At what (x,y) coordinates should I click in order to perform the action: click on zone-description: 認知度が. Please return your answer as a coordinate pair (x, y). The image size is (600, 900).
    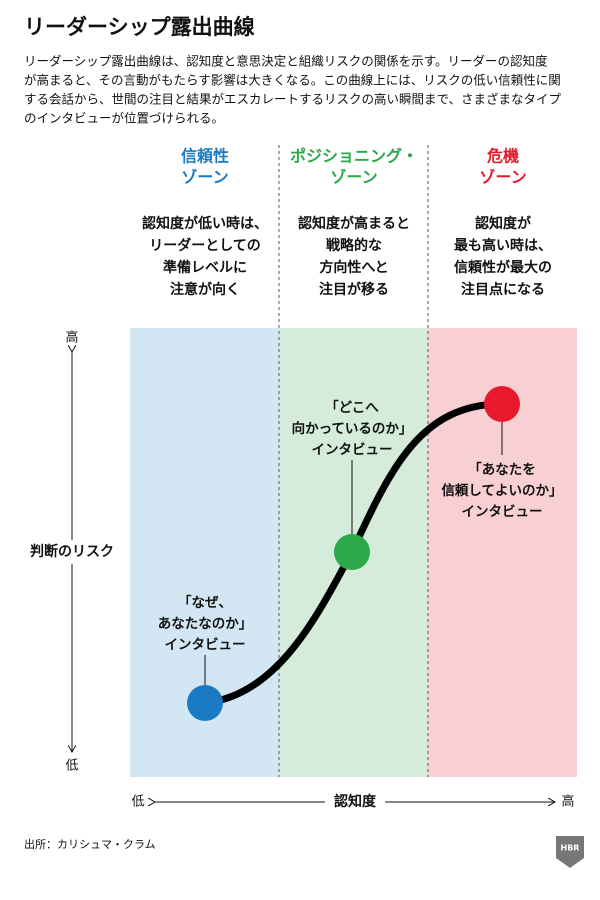
    Looking at the image, I should click on (503, 223).